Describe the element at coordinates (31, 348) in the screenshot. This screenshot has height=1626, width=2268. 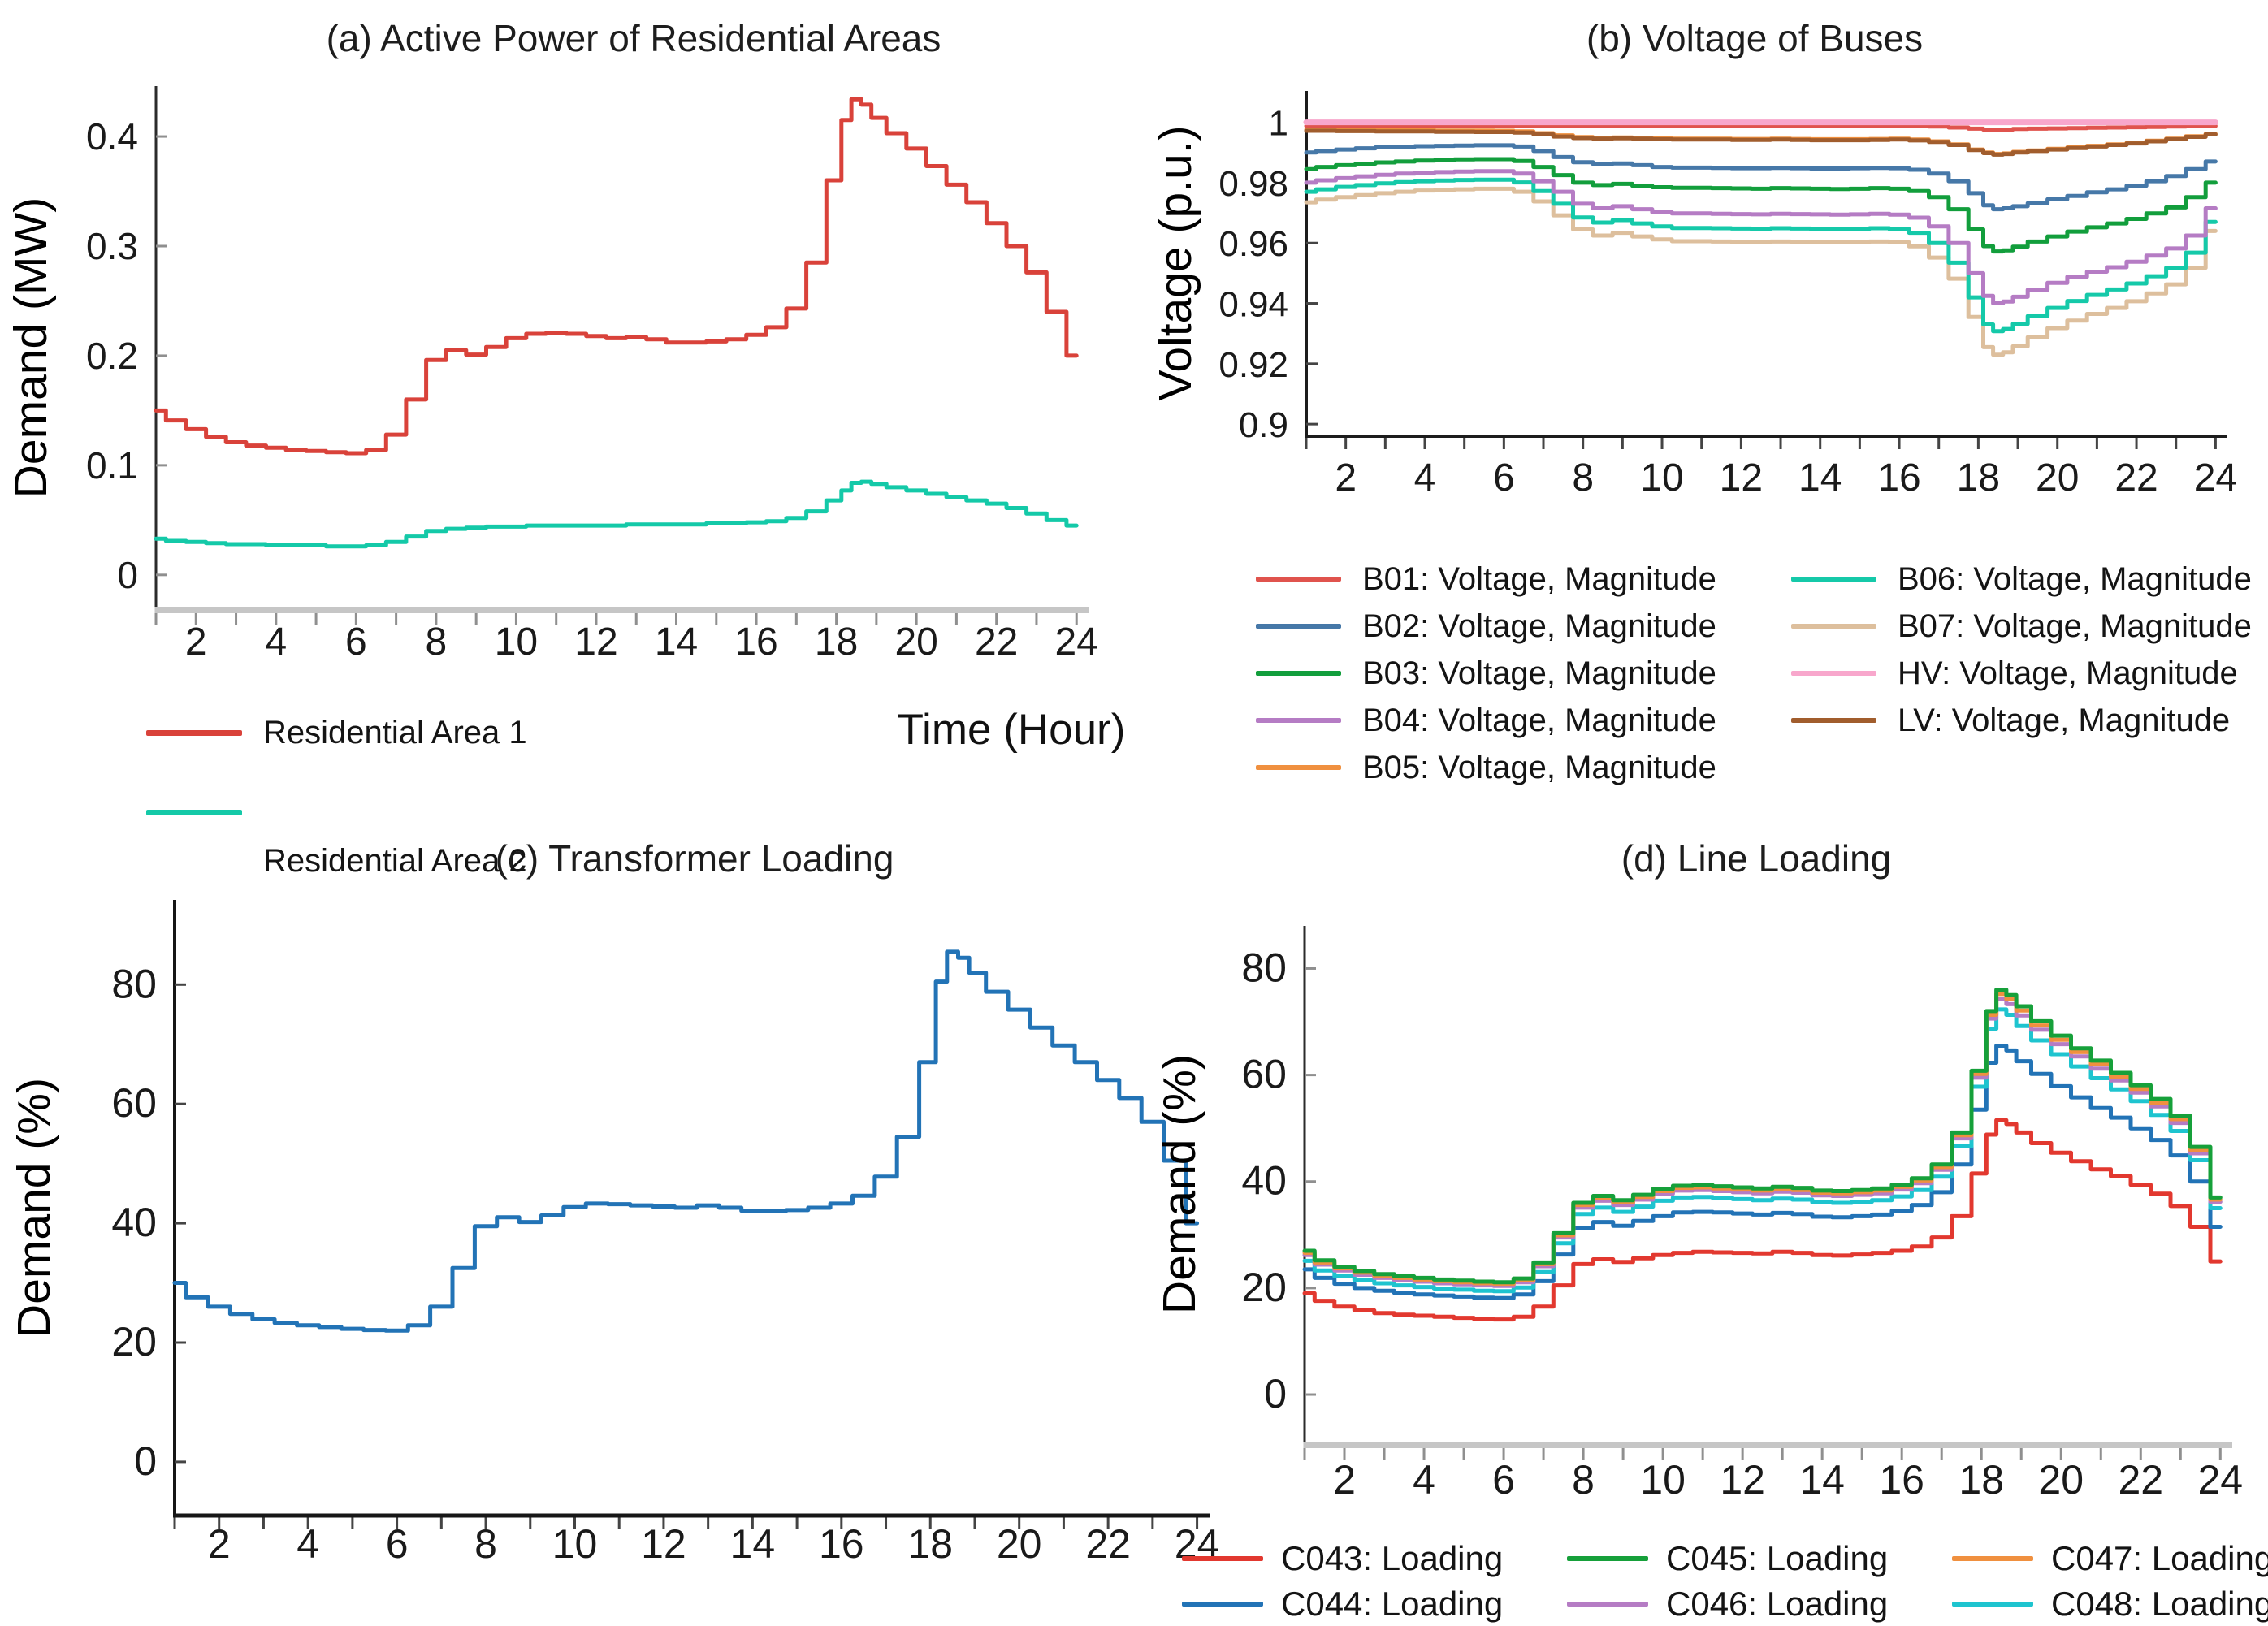
I see `panel-a-ylabel: Demand (MW)` at that location.